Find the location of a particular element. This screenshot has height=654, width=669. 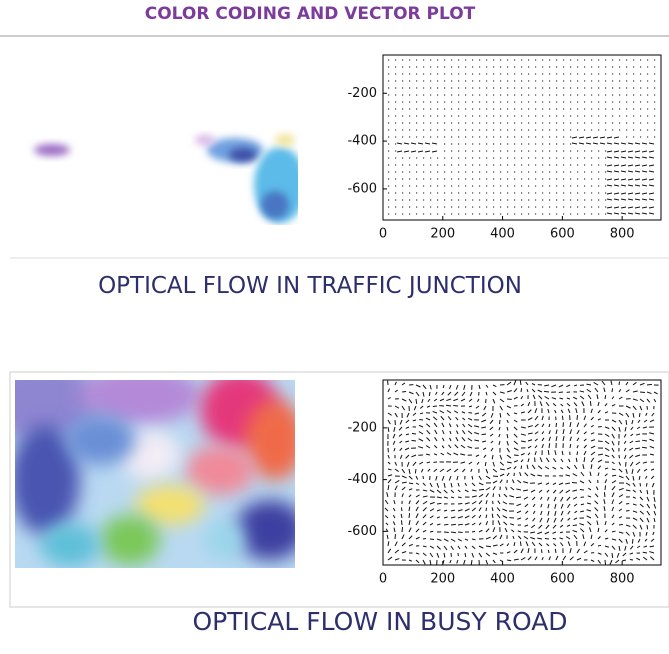

vector-field is located at coordinates (522, 472).